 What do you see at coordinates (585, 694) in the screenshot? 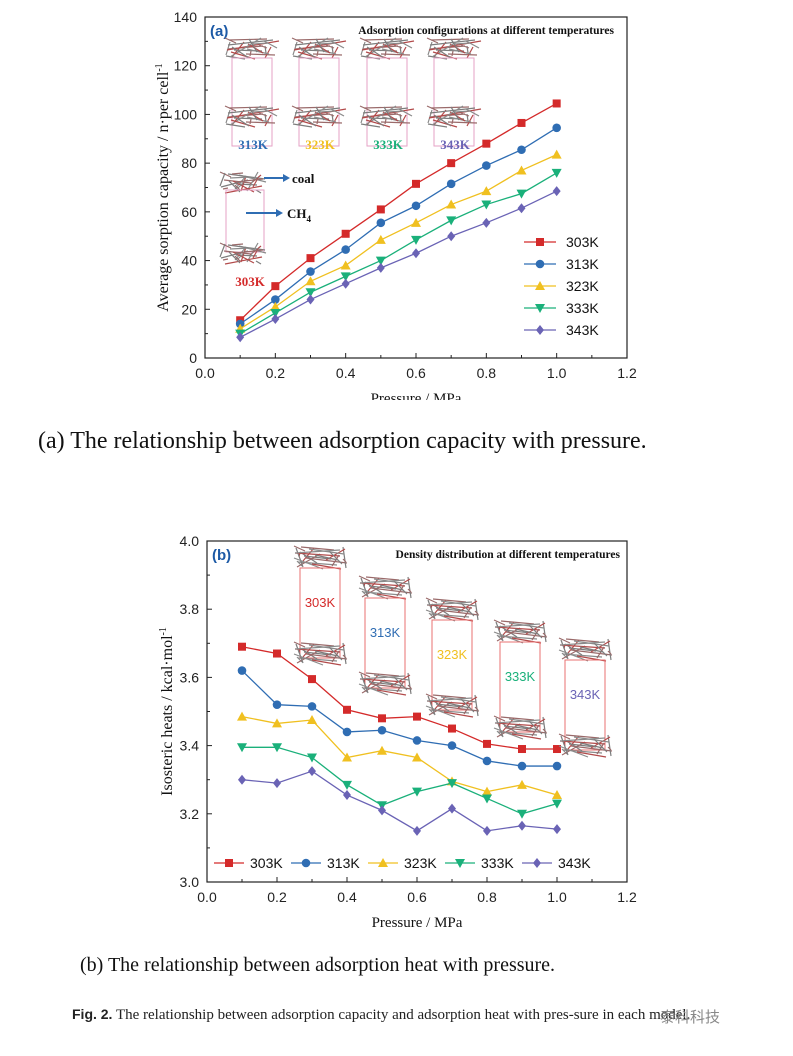
I see `inset-temperature-label: 343K` at bounding box center [585, 694].